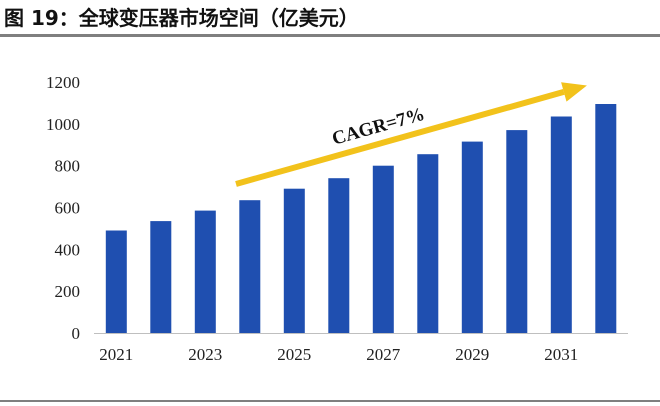  What do you see at coordinates (400, 138) in the screenshot?
I see `cagr-arrow-shaft` at bounding box center [400, 138].